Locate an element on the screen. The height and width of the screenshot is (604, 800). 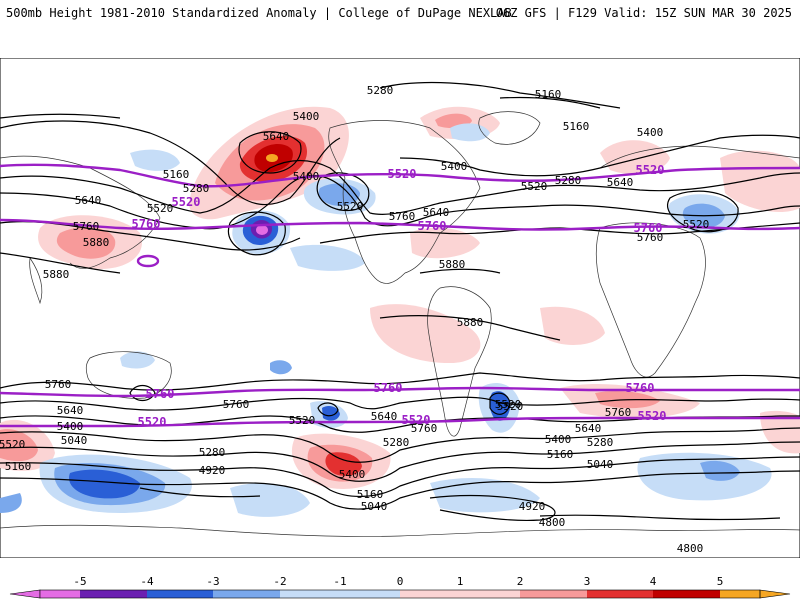
contour-5040-south is located at coordinates (400, 490).